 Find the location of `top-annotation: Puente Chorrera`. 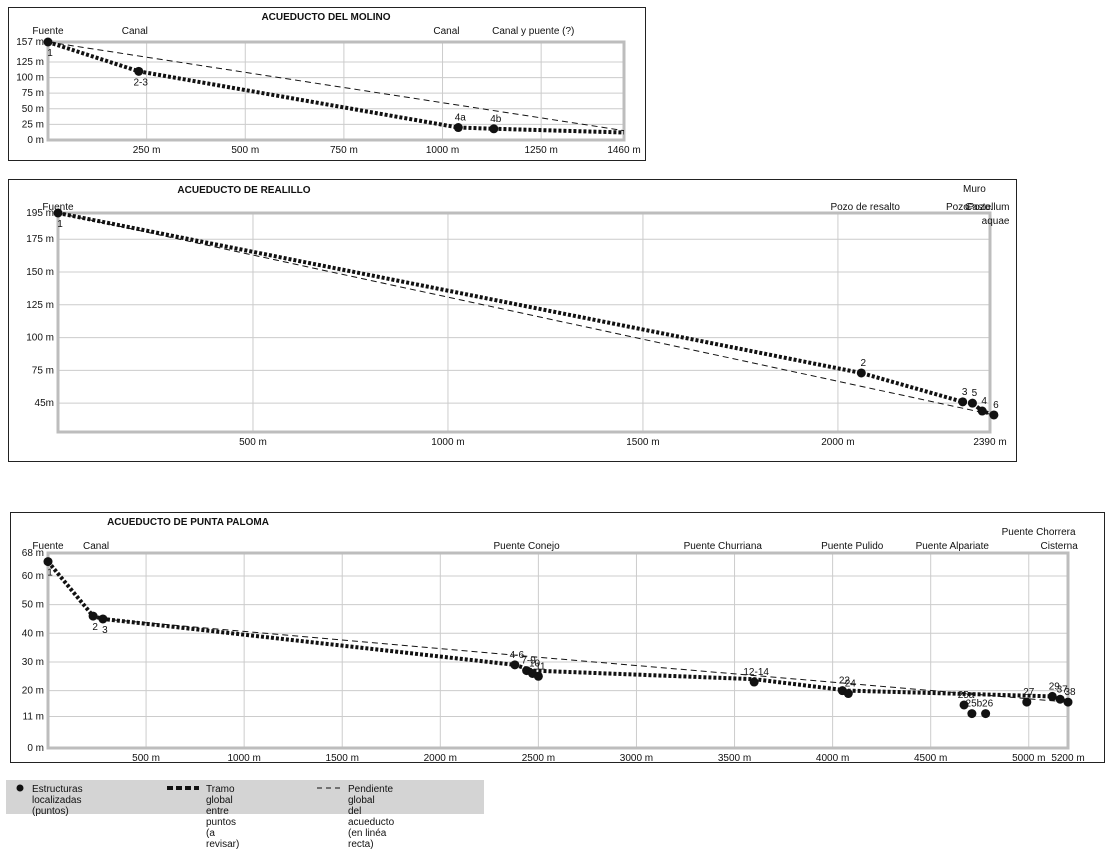

top-annotation: Puente Chorrera is located at coordinates (1039, 532).